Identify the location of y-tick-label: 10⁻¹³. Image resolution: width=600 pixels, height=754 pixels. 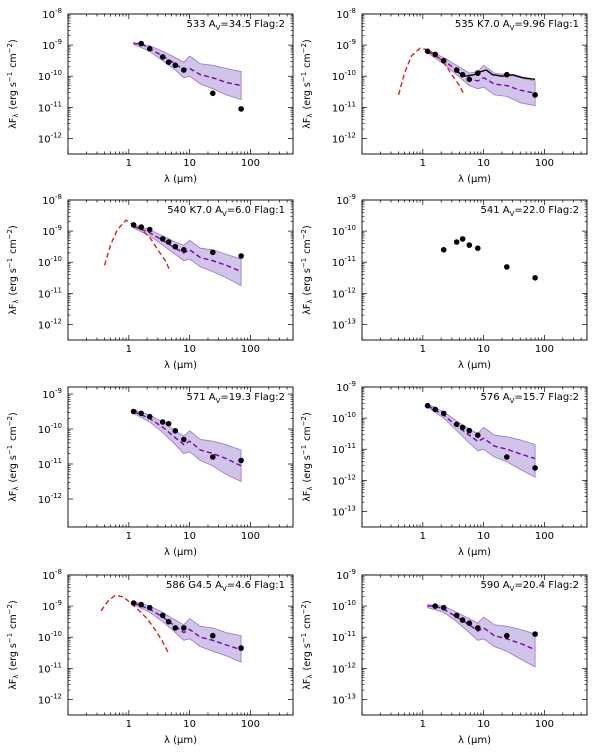
(344, 324).